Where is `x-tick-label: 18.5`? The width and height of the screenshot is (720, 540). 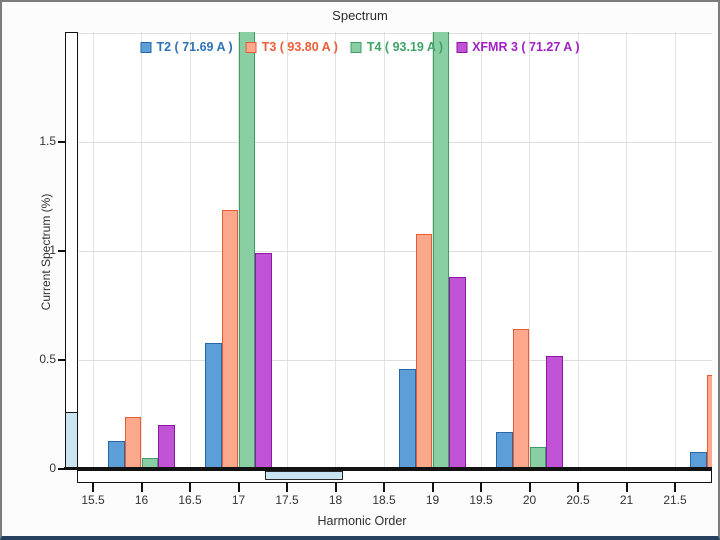 x-tick-label: 18.5 is located at coordinates (384, 500).